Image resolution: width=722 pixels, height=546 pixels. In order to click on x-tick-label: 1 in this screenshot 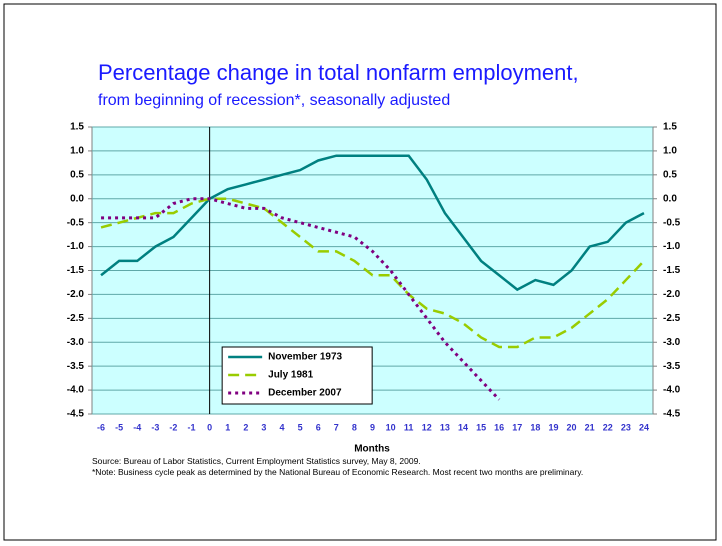, I will do `click(227, 427)`.